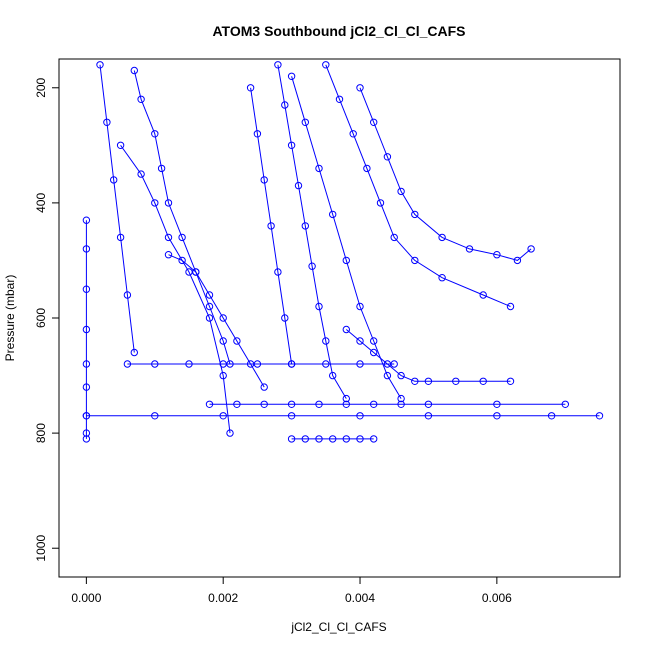 The image size is (650, 650). I want to click on x-tick-label: 0.004, so click(360, 598).